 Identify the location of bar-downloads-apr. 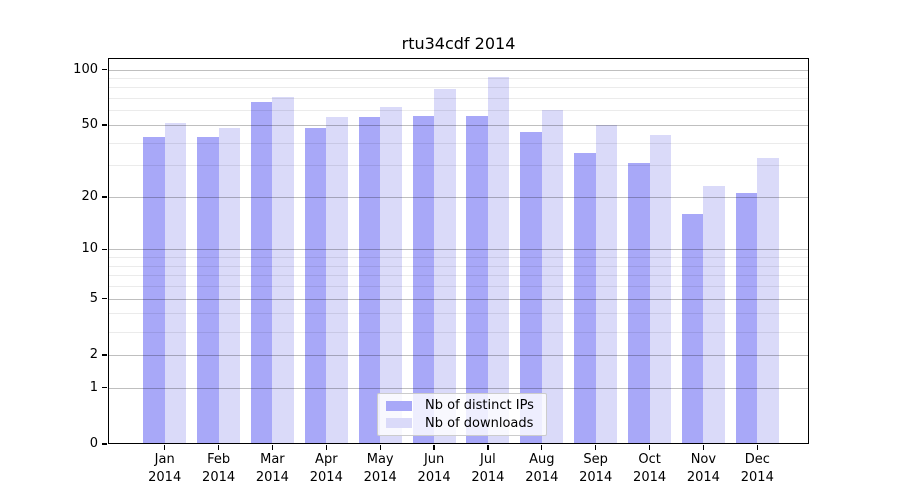
(337, 280).